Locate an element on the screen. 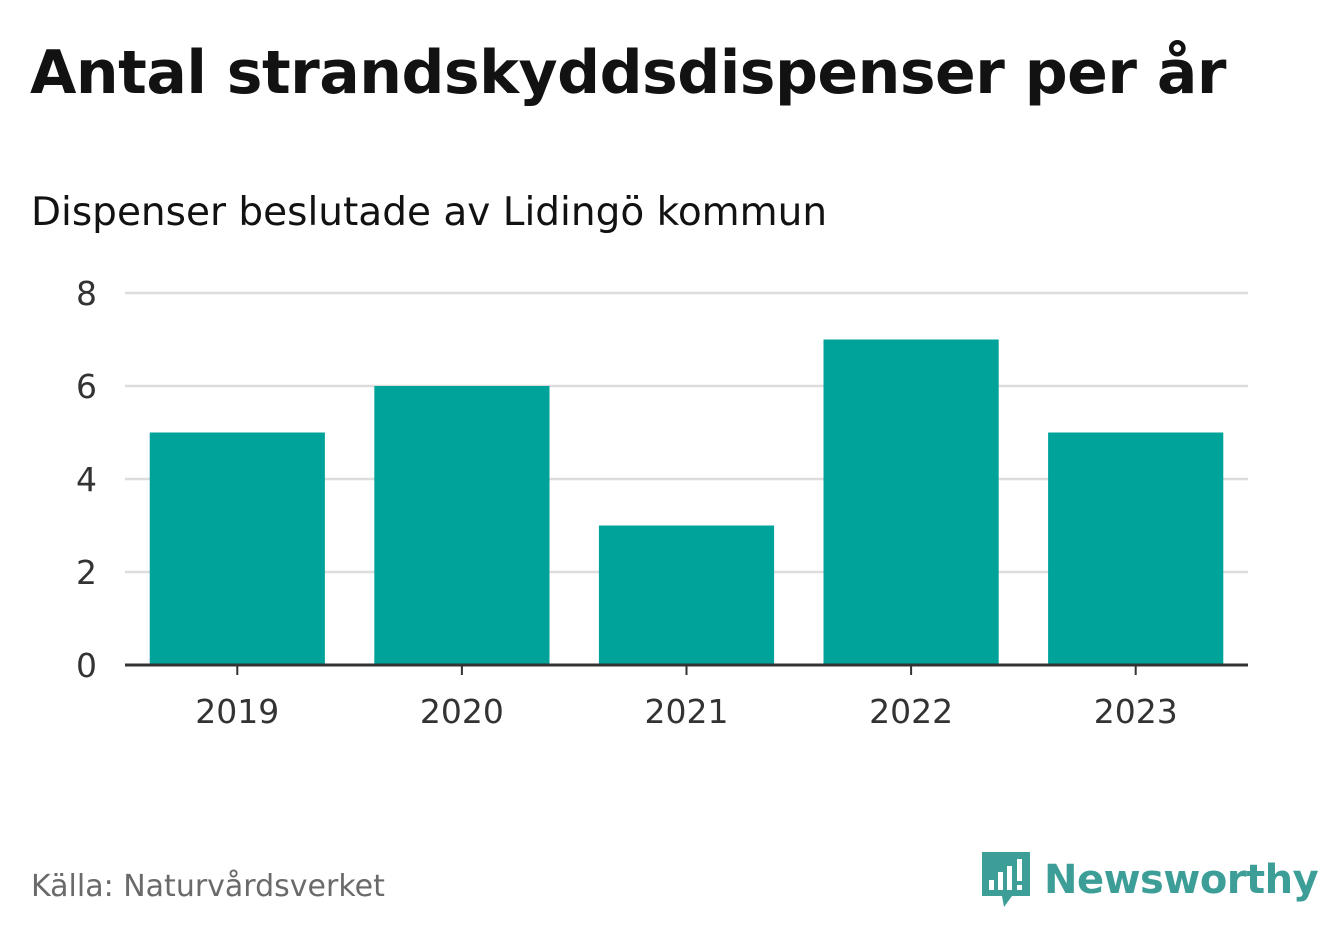 The width and height of the screenshot is (1322, 939). y-tick-label: 2 is located at coordinates (86, 572).